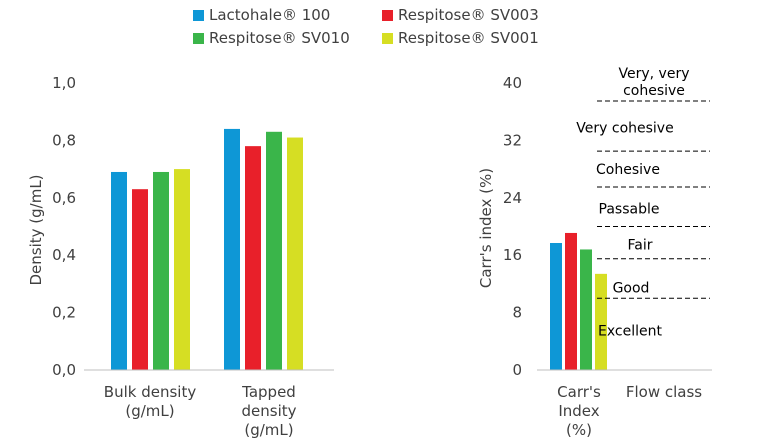  Describe the element at coordinates (64, 140) in the screenshot. I see `density-tick-label: 0,8` at that location.